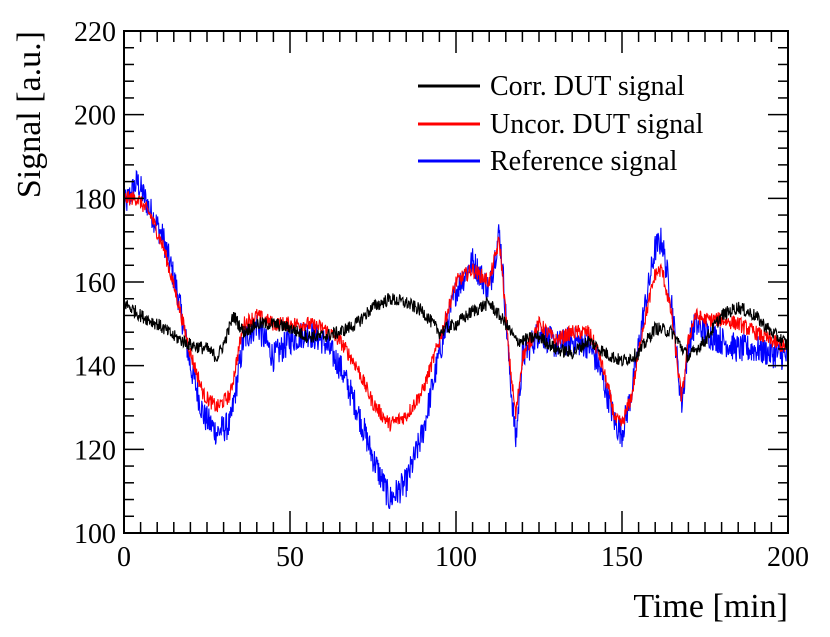 The width and height of the screenshot is (830, 637). What do you see at coordinates (622, 557) in the screenshot?
I see `x-tick-label: 150` at bounding box center [622, 557].